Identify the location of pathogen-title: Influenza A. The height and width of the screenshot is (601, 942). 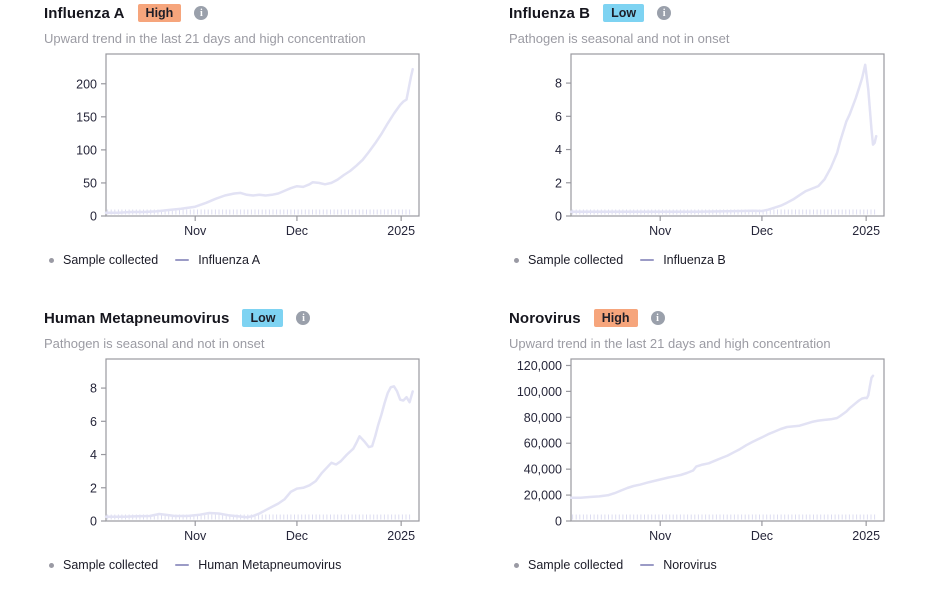
(84, 13).